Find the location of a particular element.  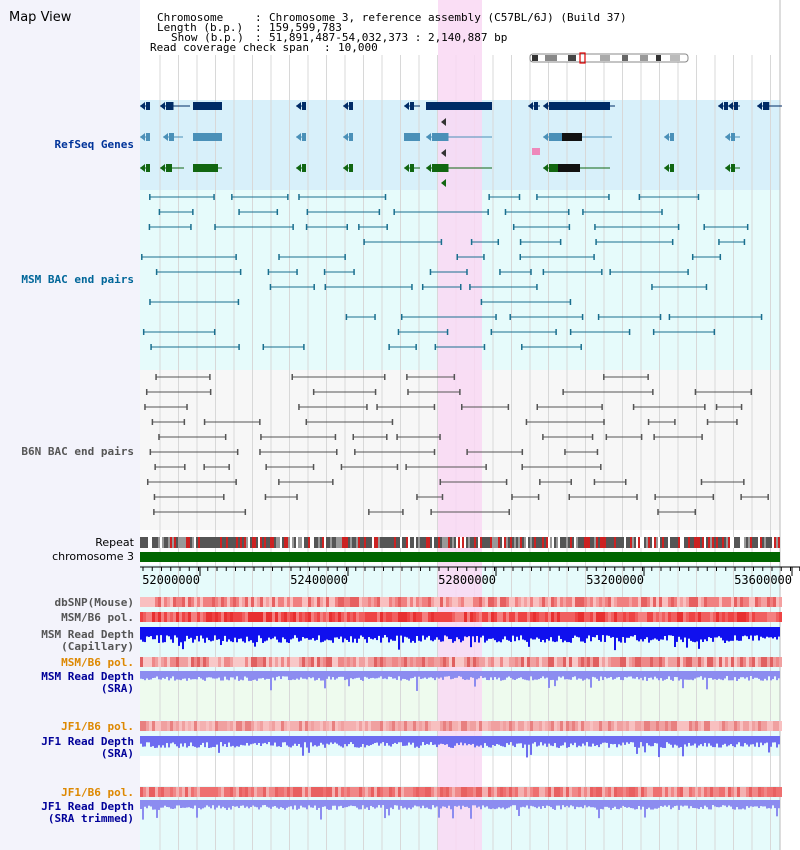

msm-b6-pol-track-label: MSM/B6 pol. is located at coordinates (97, 617).